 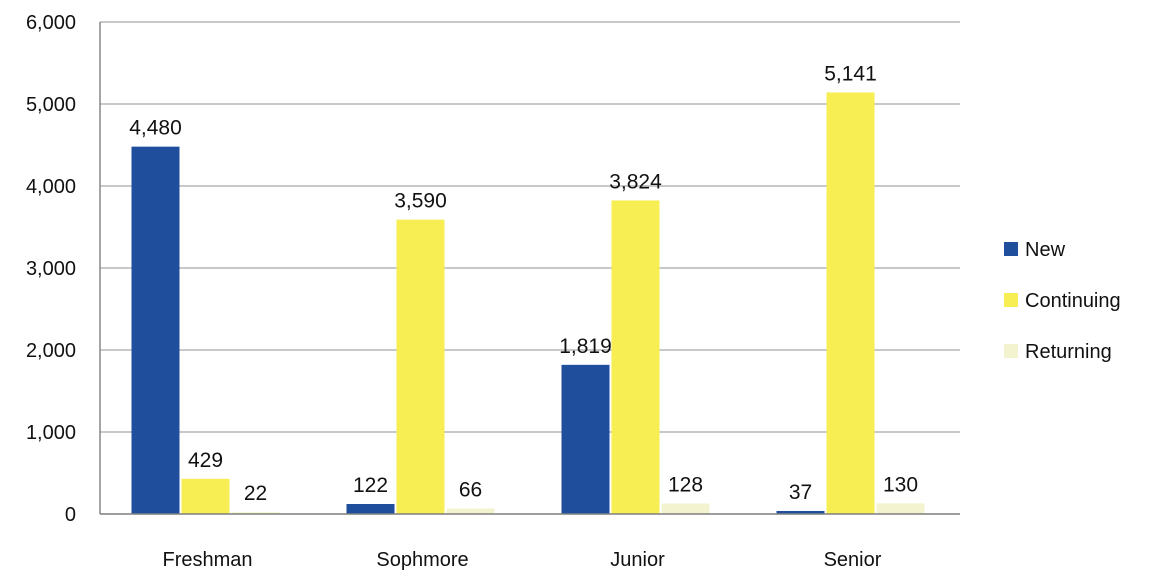 I want to click on data-label: 122, so click(x=370, y=485).